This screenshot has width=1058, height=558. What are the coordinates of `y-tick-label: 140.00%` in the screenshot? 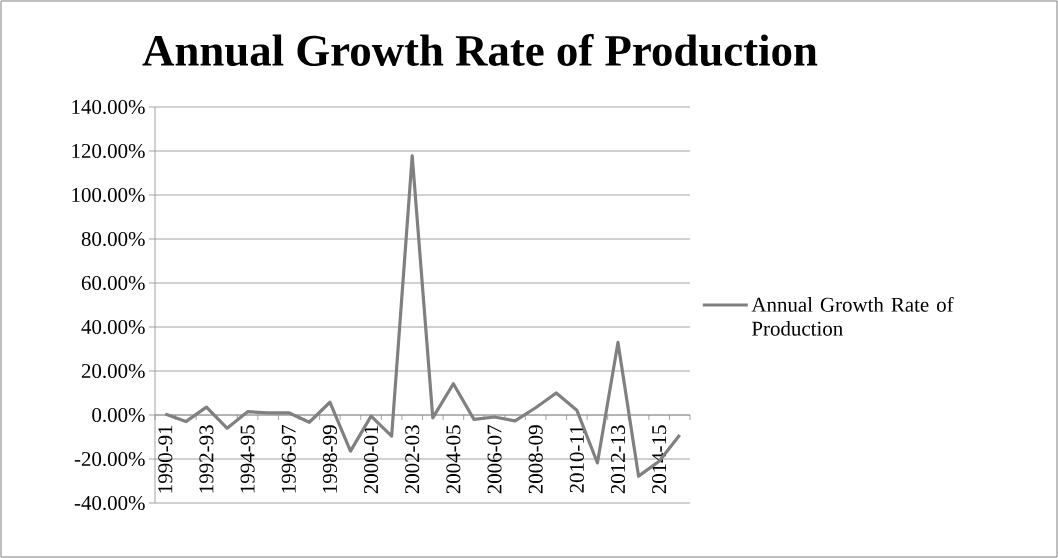 It's located at (108, 107).